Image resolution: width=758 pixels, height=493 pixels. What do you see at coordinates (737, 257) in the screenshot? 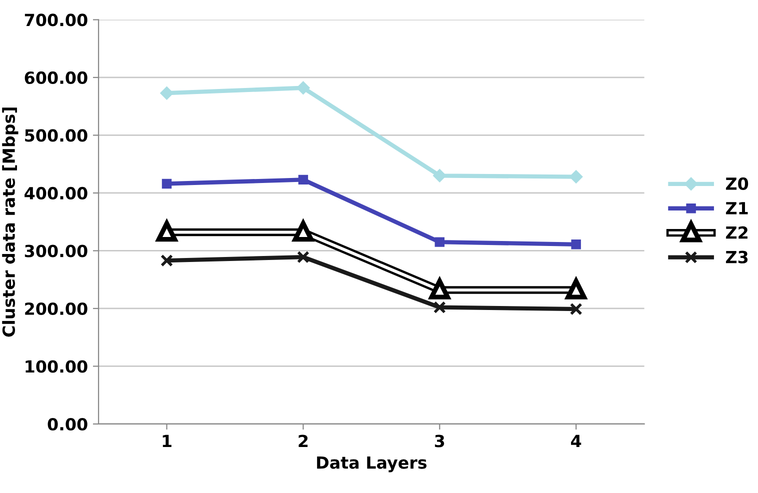
I see `legend-label: Z3` at bounding box center [737, 257].